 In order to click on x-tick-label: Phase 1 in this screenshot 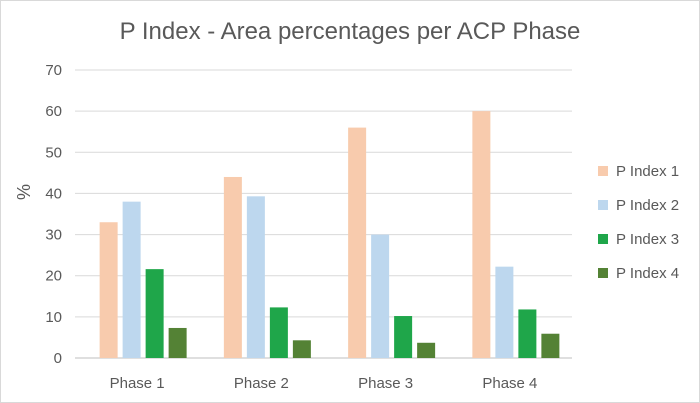, I will do `click(137, 383)`.